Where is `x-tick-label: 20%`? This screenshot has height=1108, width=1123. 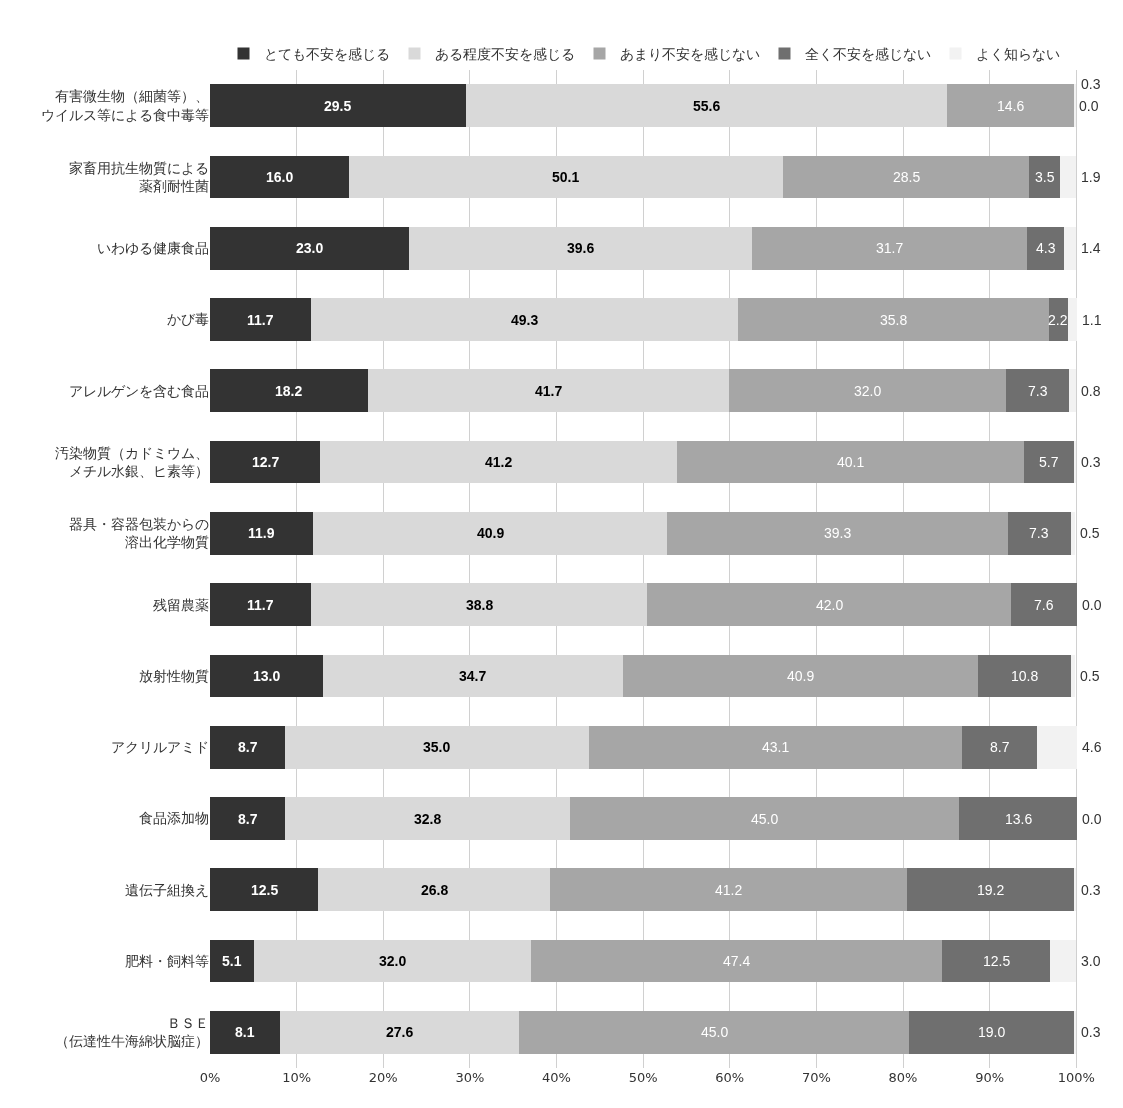 x-tick-label: 20% is located at coordinates (383, 1077).